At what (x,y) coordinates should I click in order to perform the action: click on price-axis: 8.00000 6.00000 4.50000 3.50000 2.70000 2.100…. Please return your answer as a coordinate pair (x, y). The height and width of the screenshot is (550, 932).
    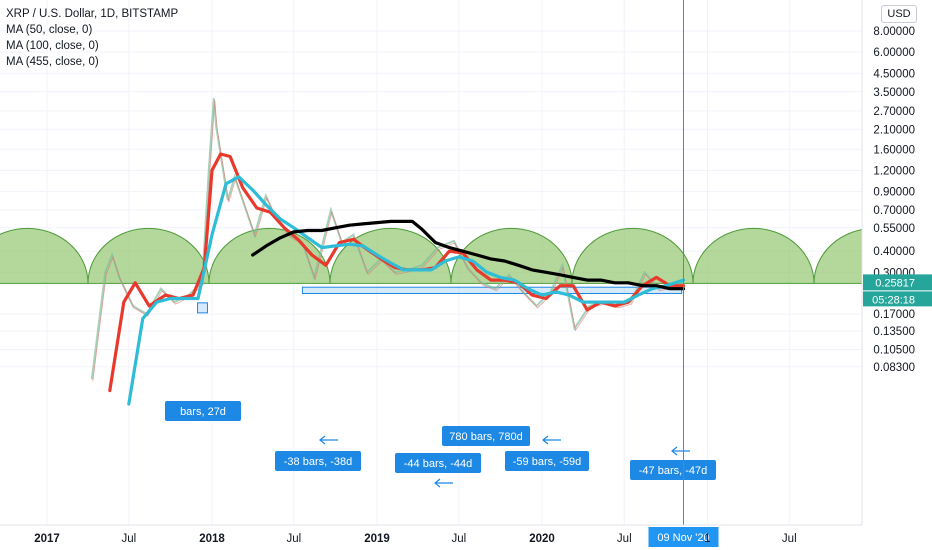
    Looking at the image, I should click on (896, 262).